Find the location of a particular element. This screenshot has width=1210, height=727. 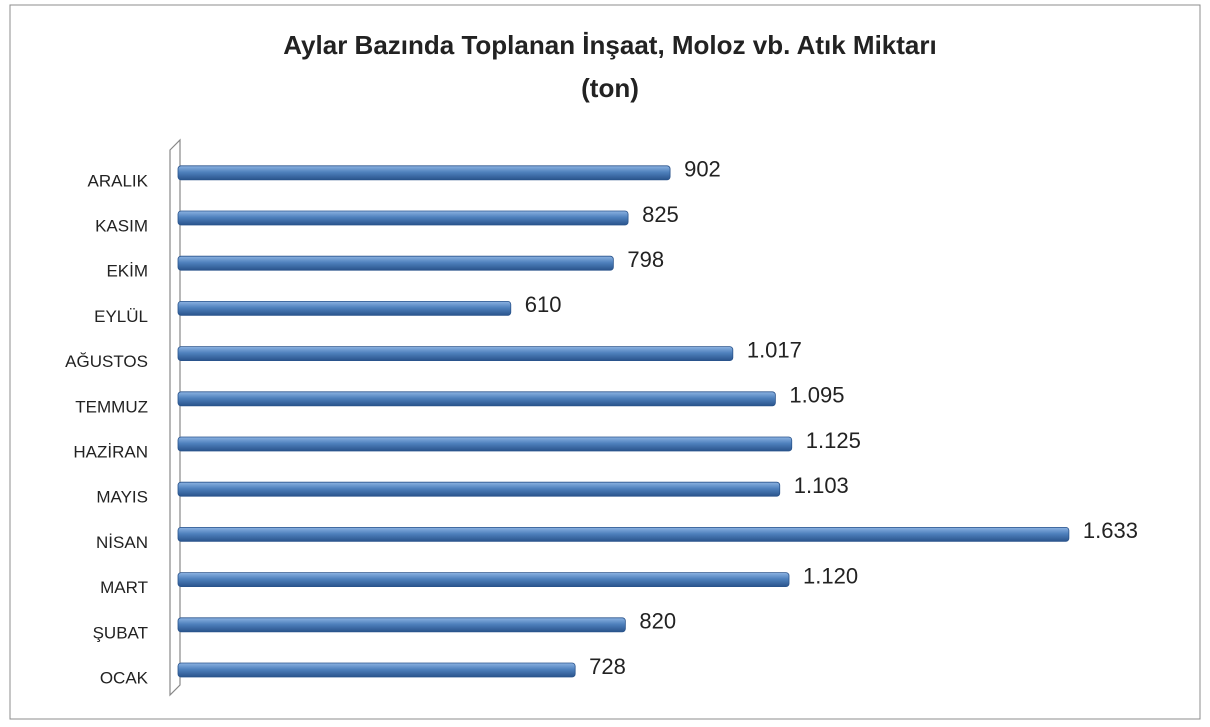

value-label: 820 is located at coordinates (657, 621).